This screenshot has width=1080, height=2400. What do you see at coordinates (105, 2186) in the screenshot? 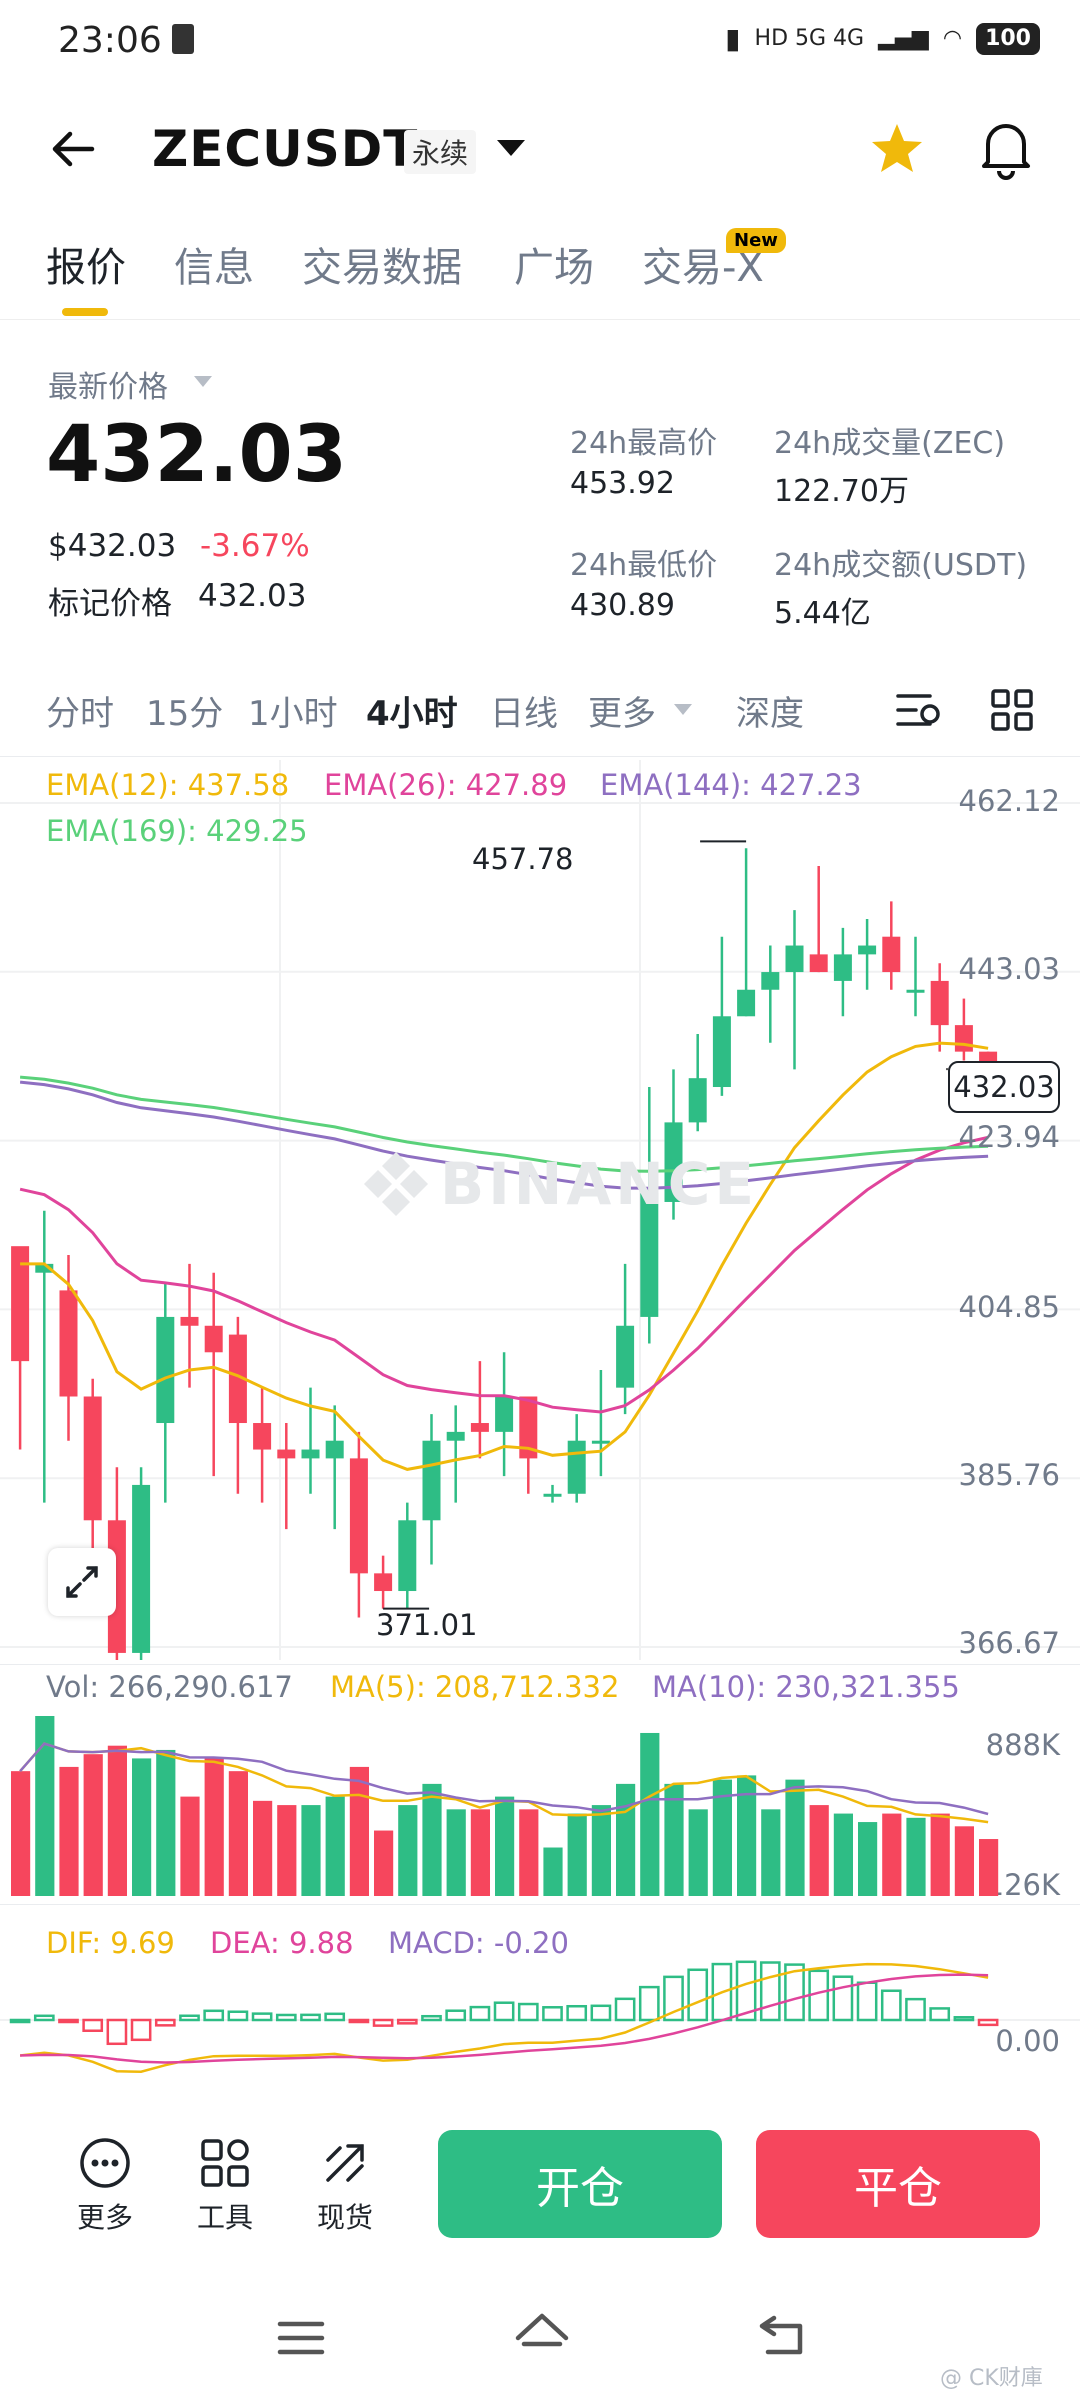
I see `more-tool: 更多` at bounding box center [105, 2186].